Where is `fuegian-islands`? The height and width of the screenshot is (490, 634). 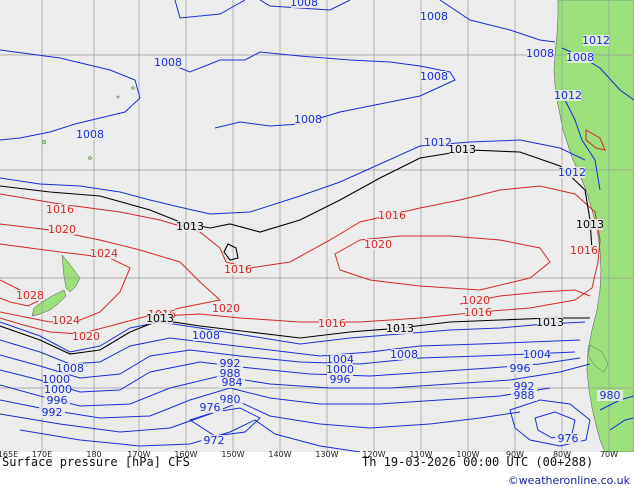
fuegian-islands is located at coordinates (598, 358).